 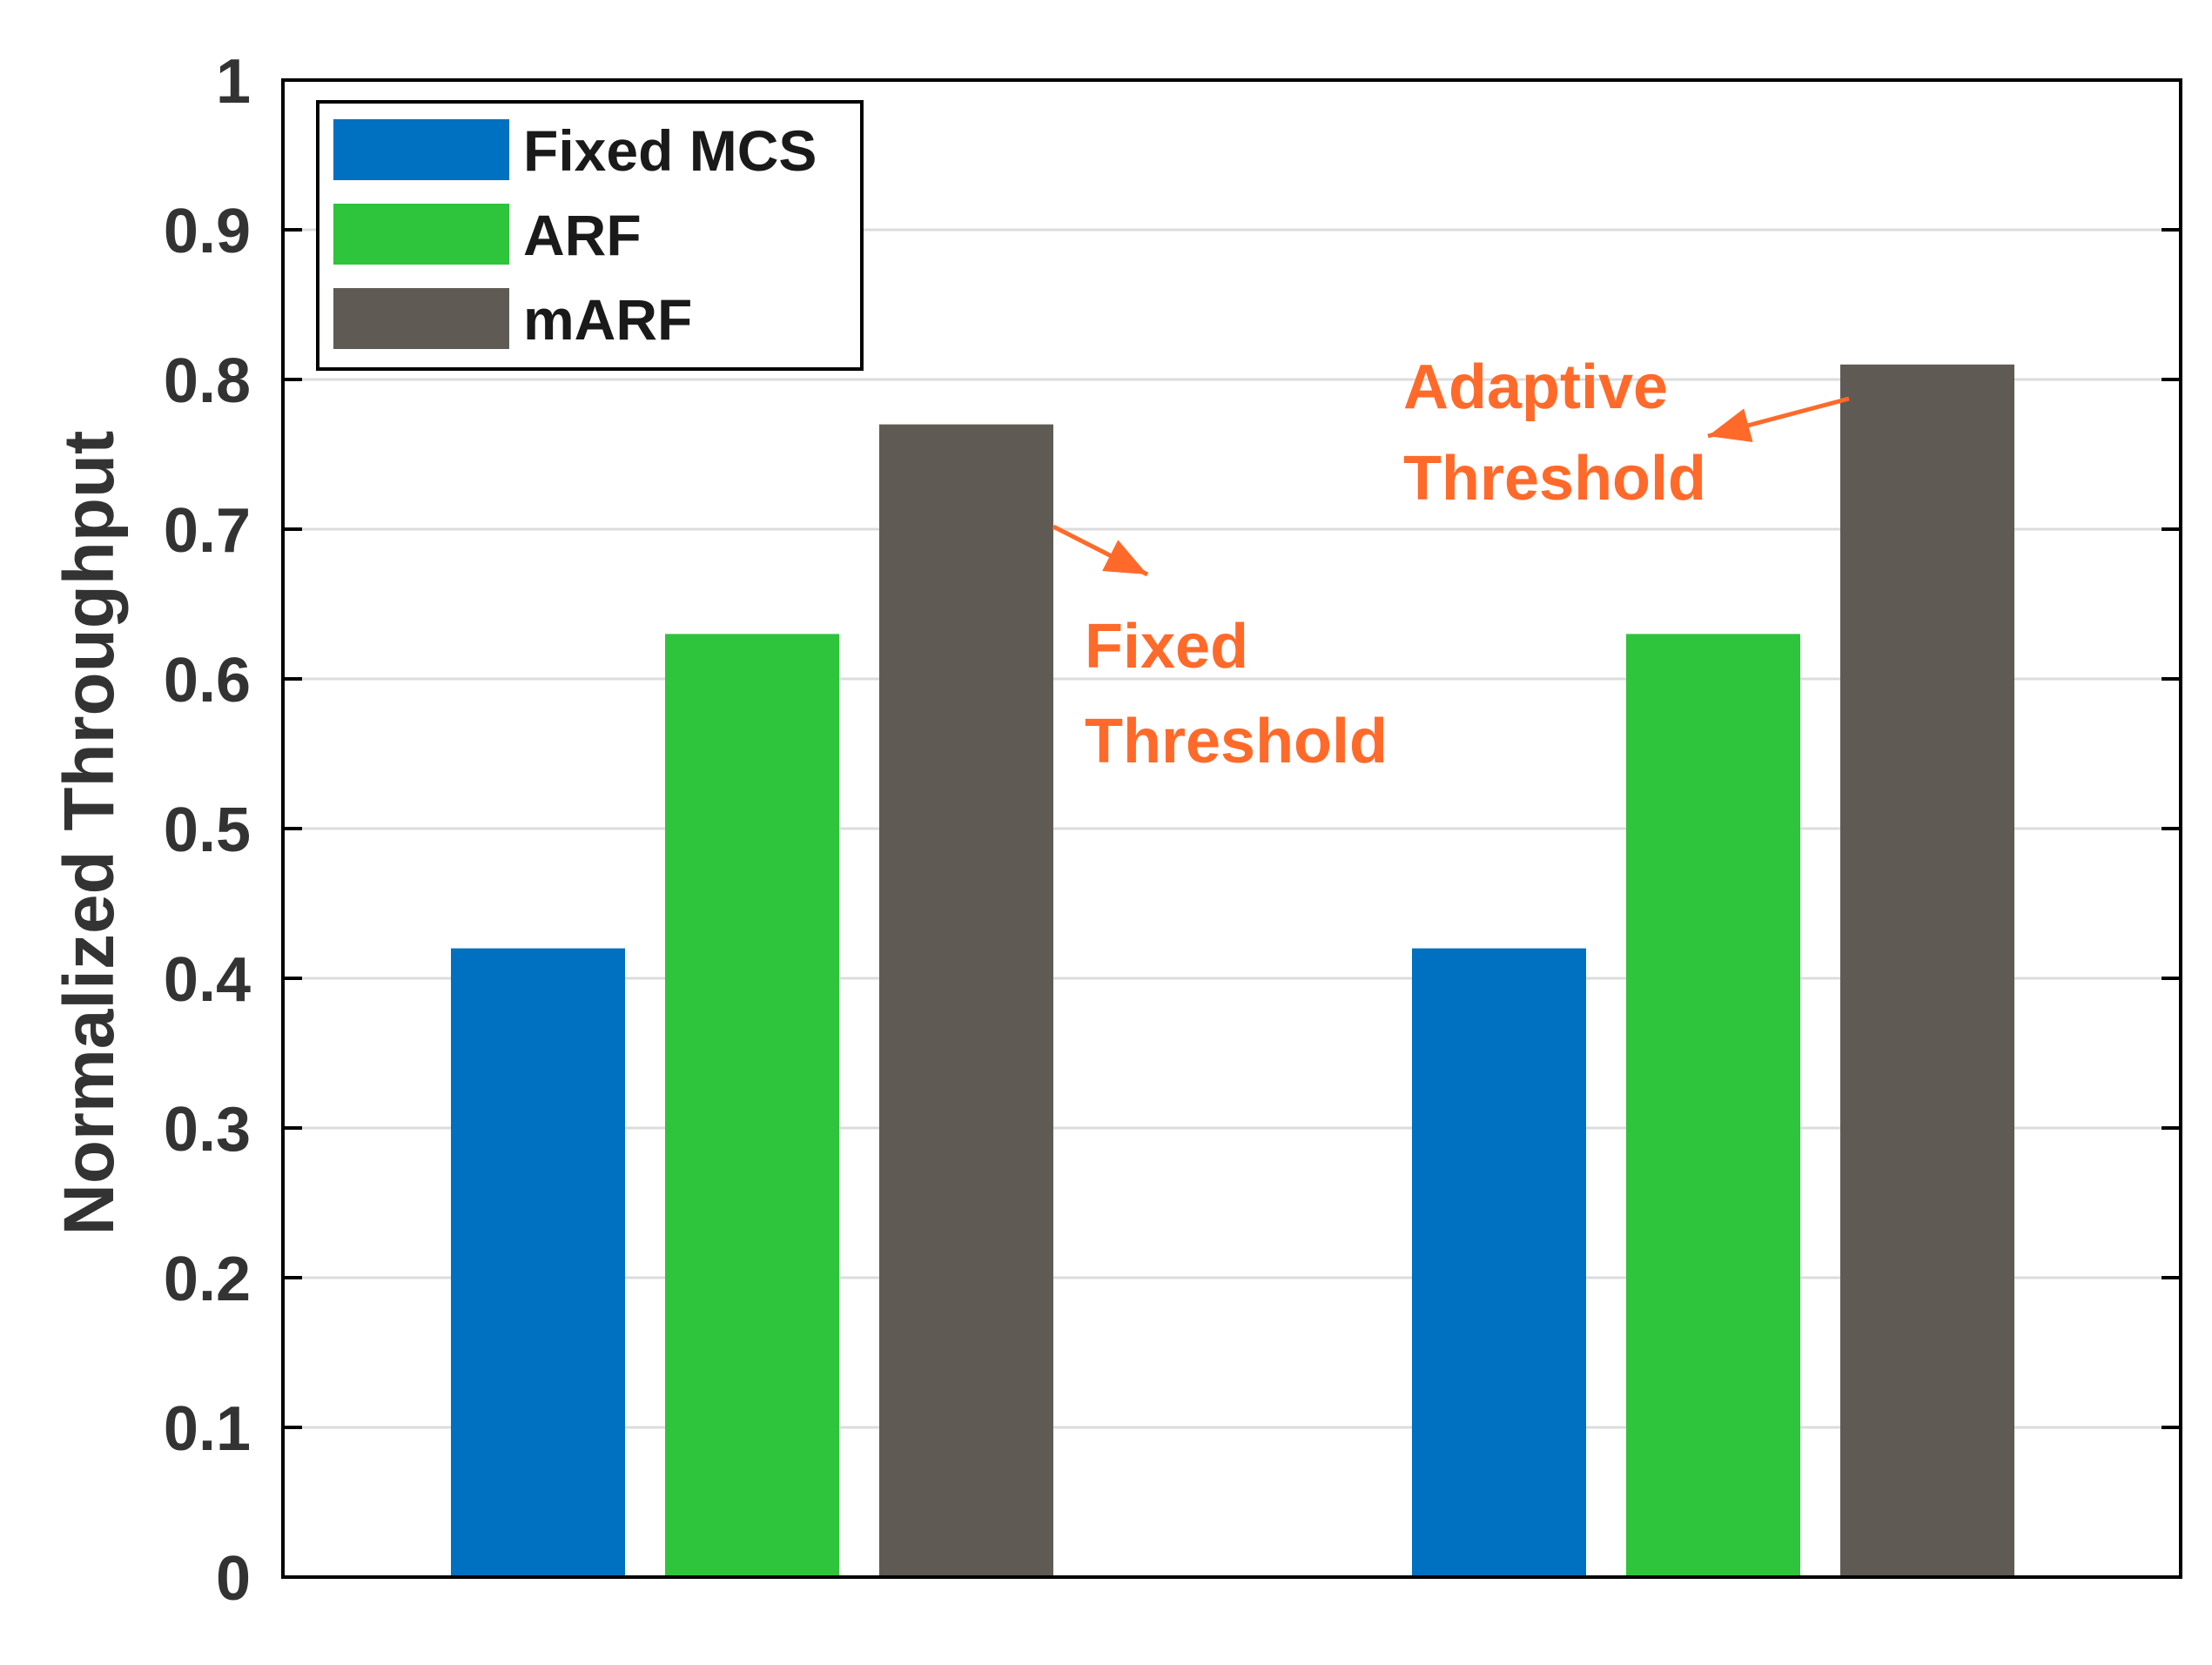 What do you see at coordinates (207, 980) in the screenshot?
I see `y-tick-label: 0.4` at bounding box center [207, 980].